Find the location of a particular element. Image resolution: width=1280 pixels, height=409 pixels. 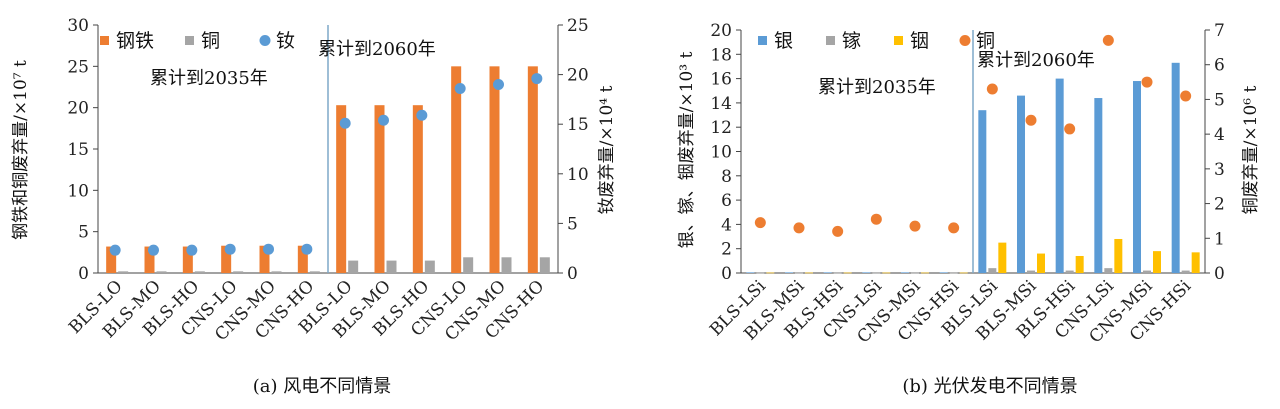

y-tick-label: 14 is located at coordinates (721, 104).